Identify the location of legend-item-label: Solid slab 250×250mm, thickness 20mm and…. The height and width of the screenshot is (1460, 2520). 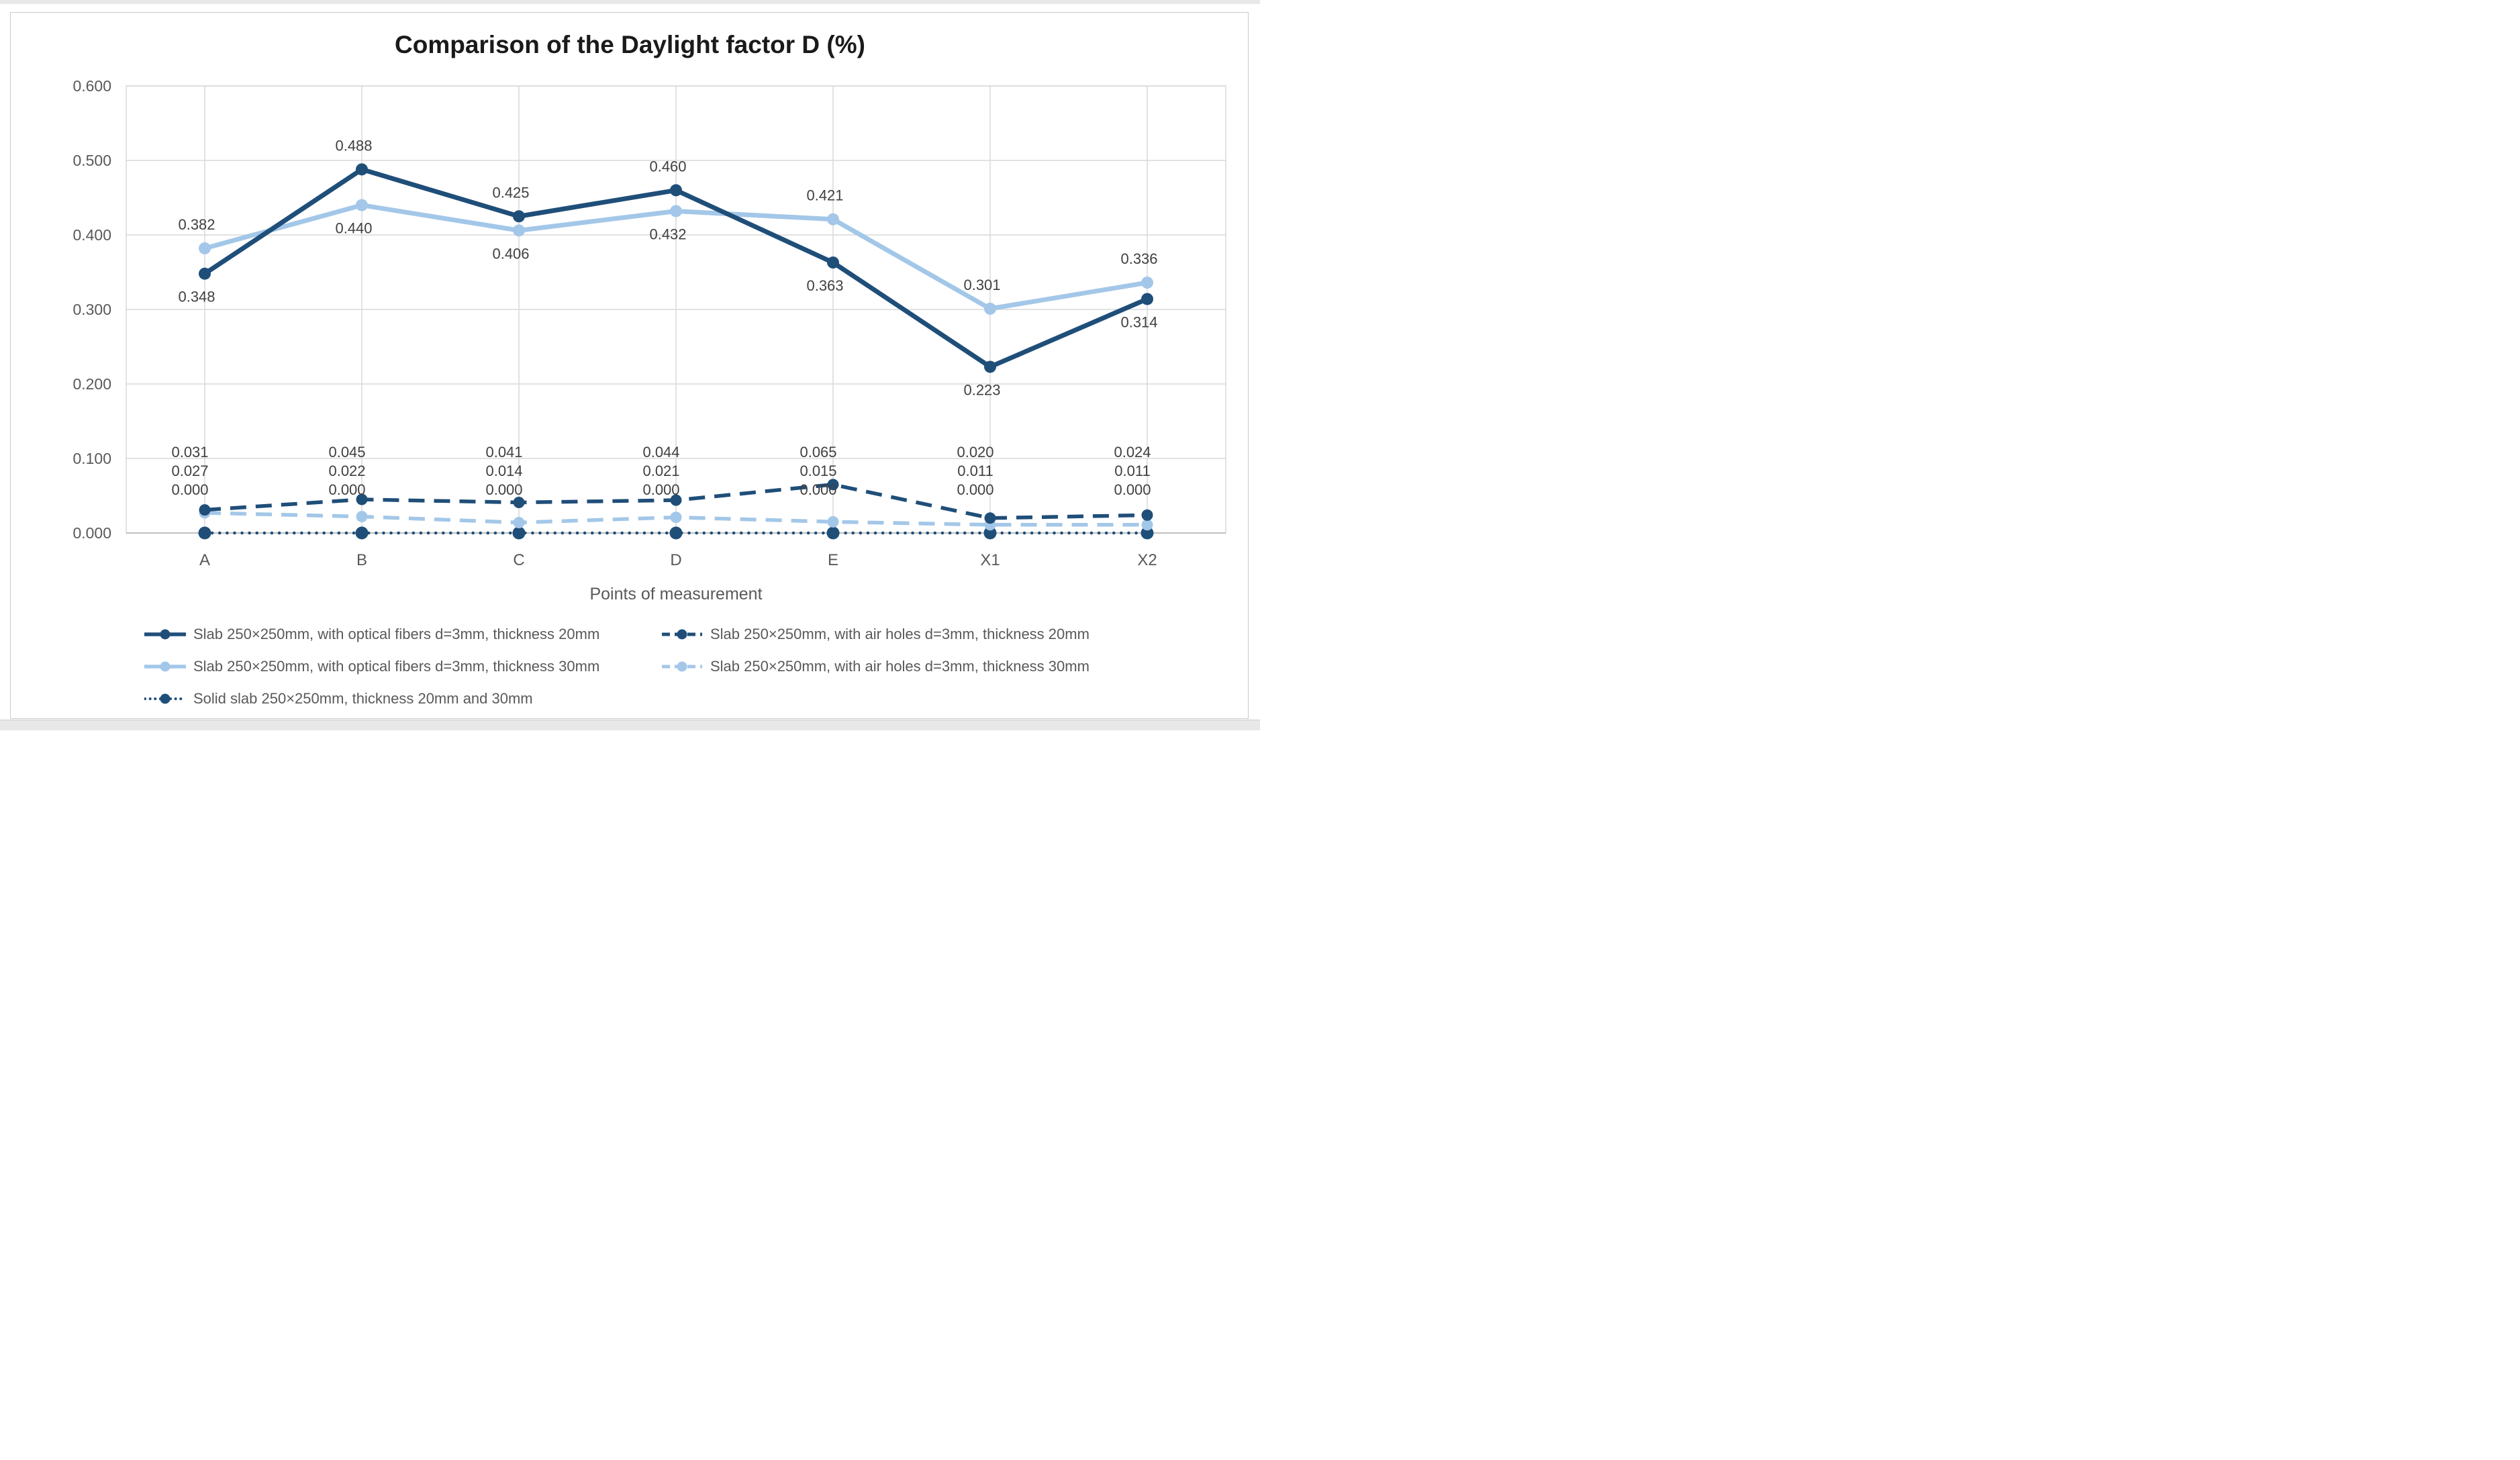
(363, 699).